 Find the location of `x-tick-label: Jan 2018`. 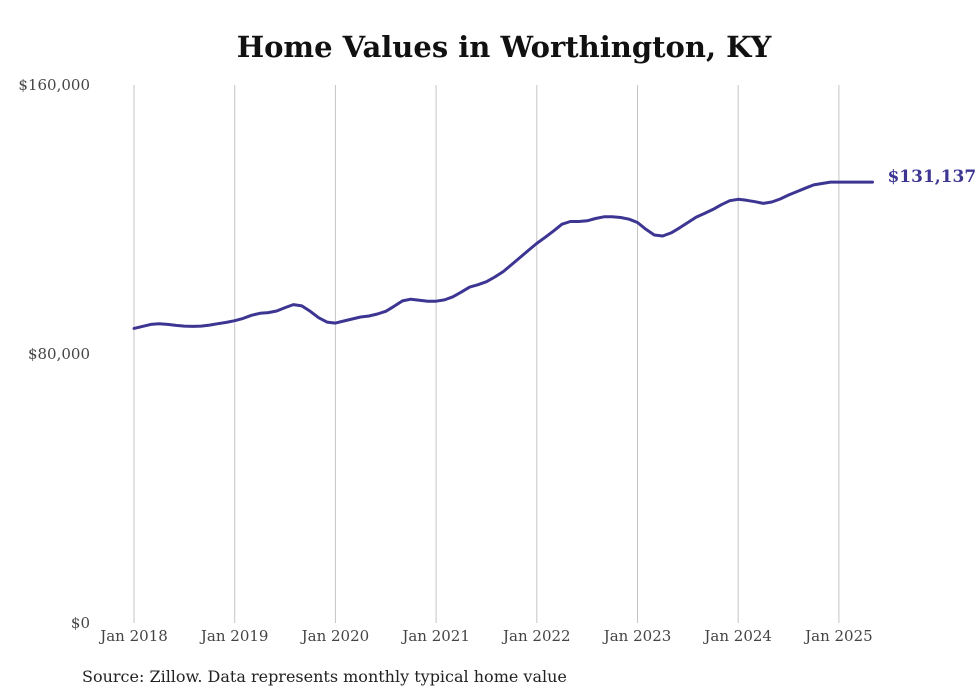

x-tick-label: Jan 2018 is located at coordinates (133, 636).